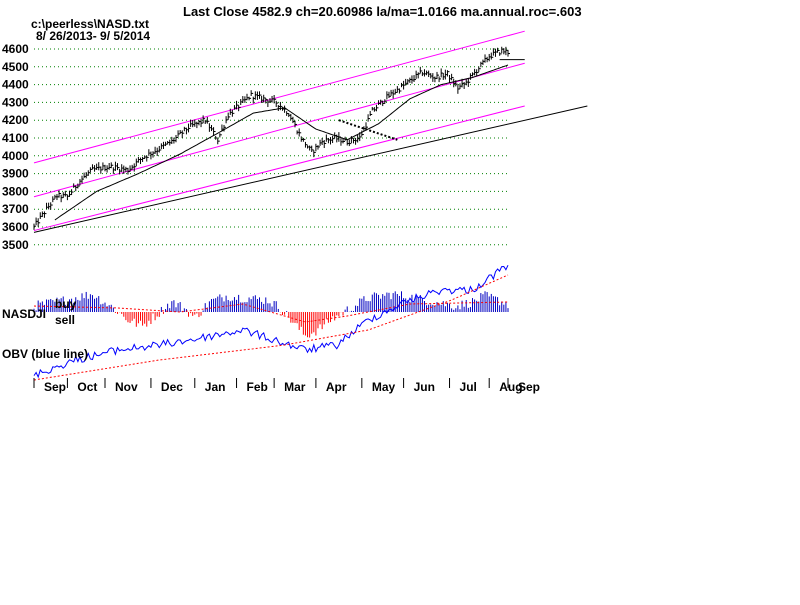  I want to click on moving-average-line, so click(281, 142).